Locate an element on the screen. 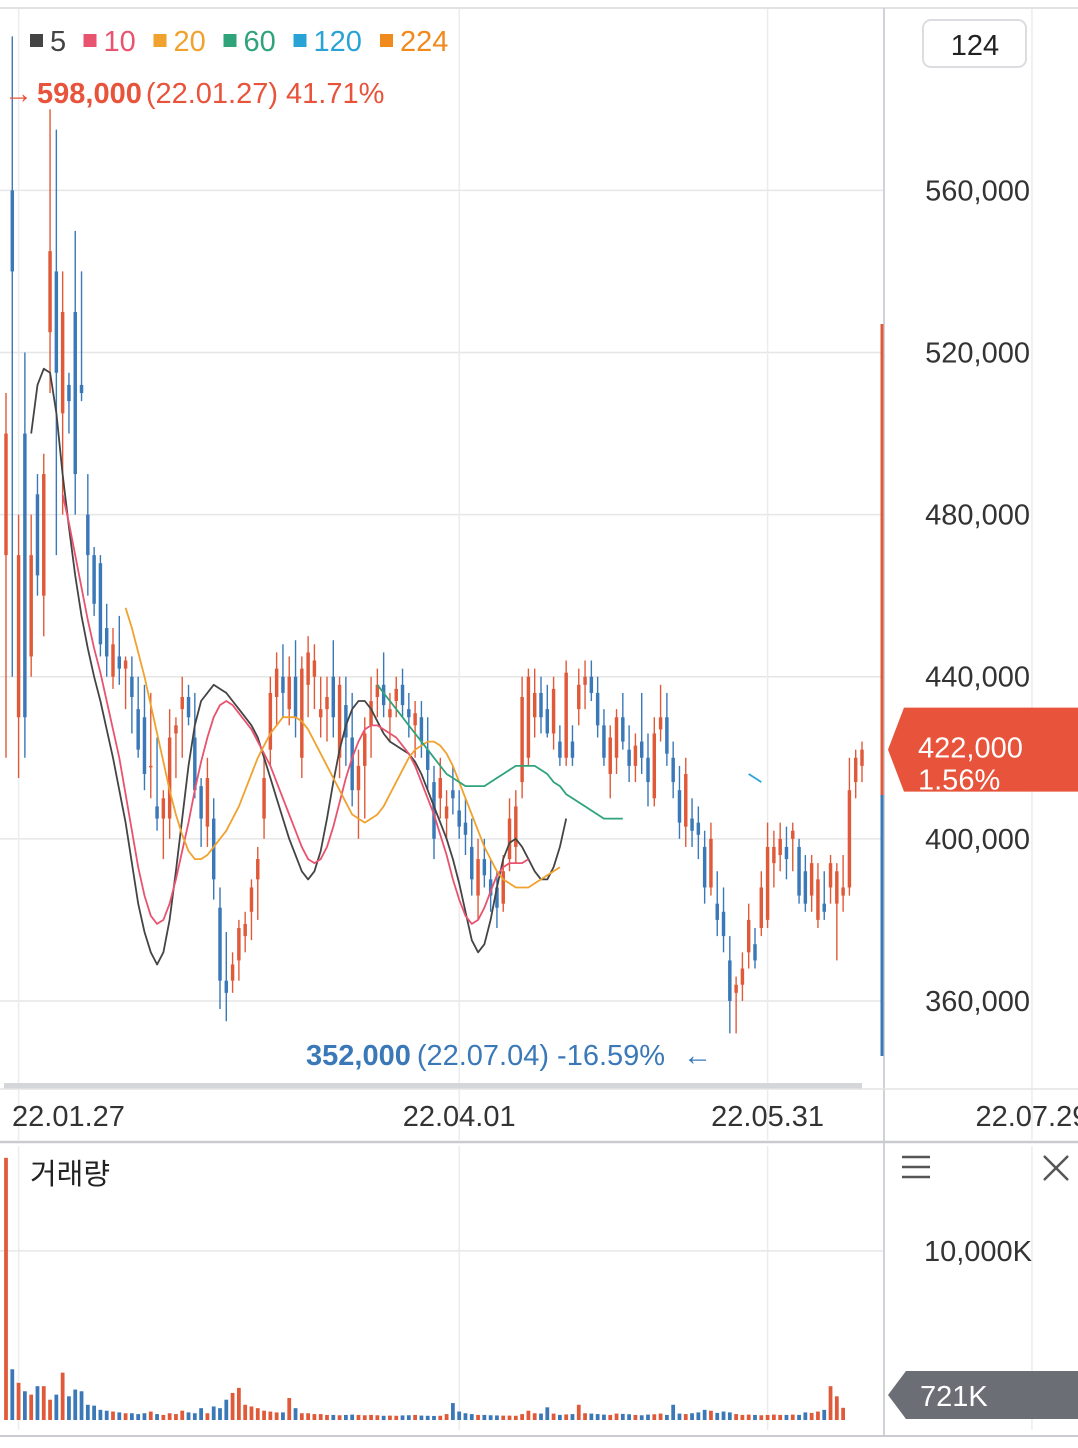  legend-item-10: 10 is located at coordinates (109, 42).